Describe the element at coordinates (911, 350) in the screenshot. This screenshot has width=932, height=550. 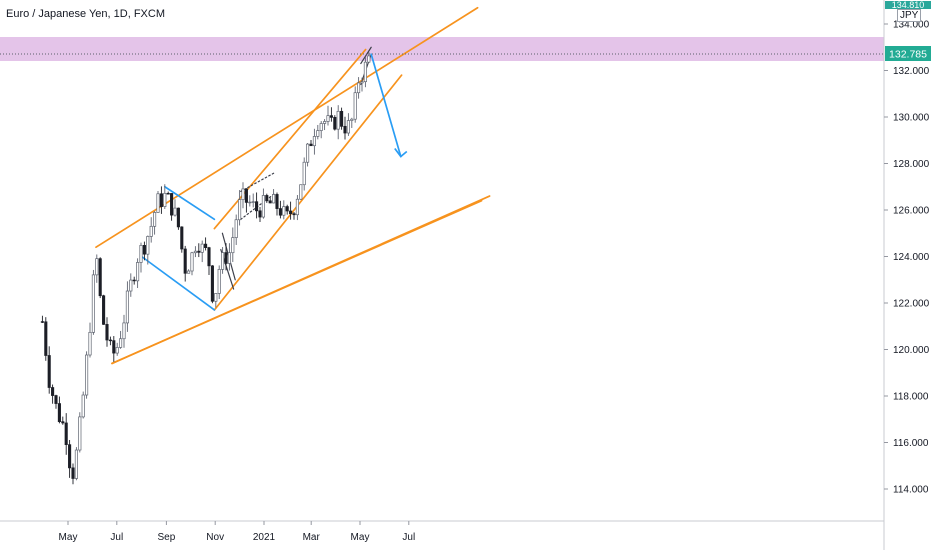
I see `y-tick-label: 120.000` at that location.